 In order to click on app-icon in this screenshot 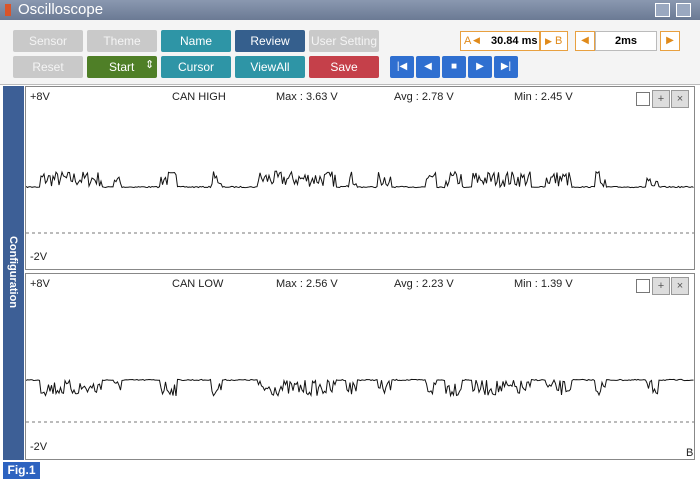, I will do `click(8, 10)`.